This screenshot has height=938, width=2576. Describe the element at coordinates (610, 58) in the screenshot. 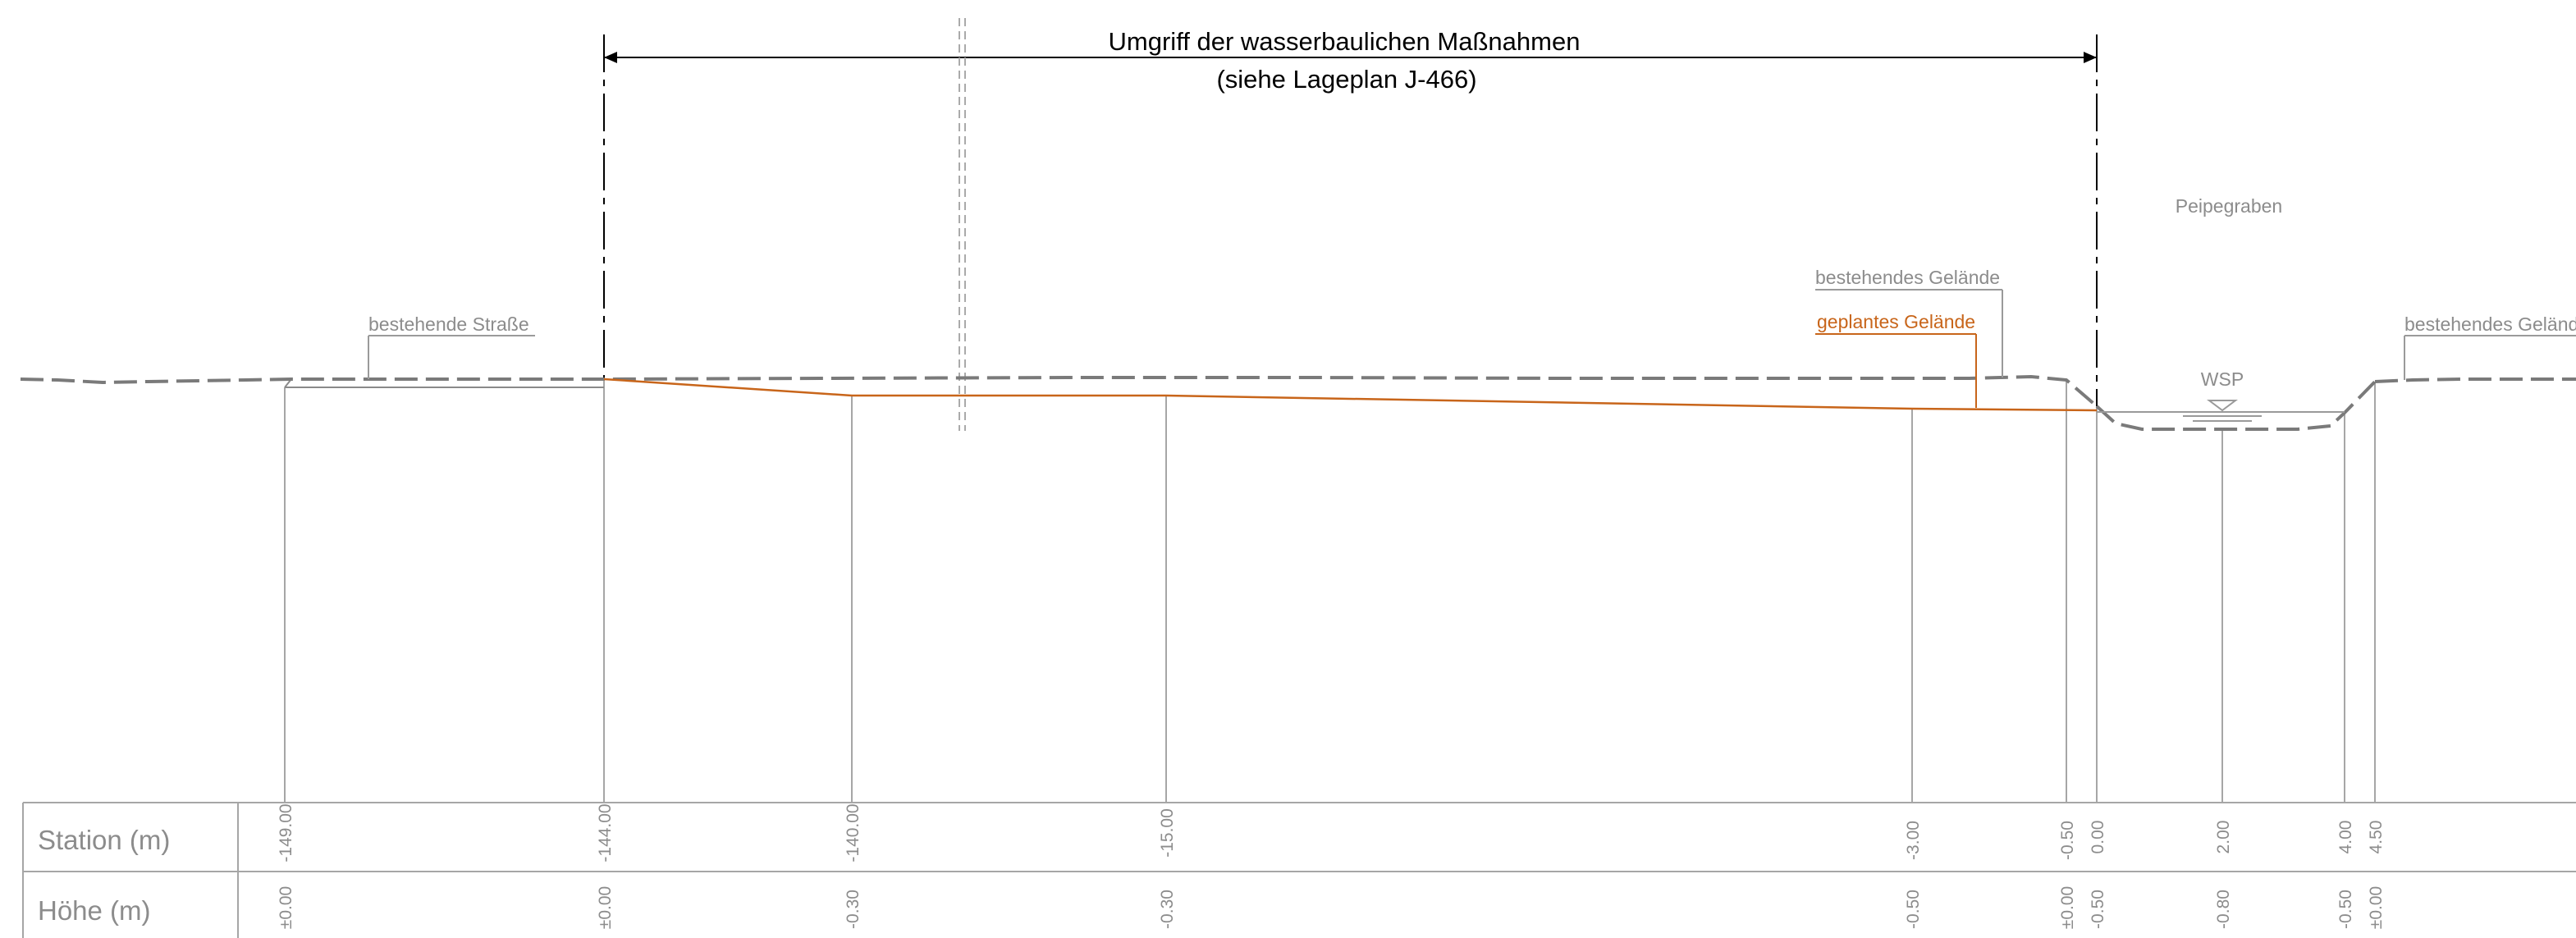

I see `scope-arrow-left` at that location.